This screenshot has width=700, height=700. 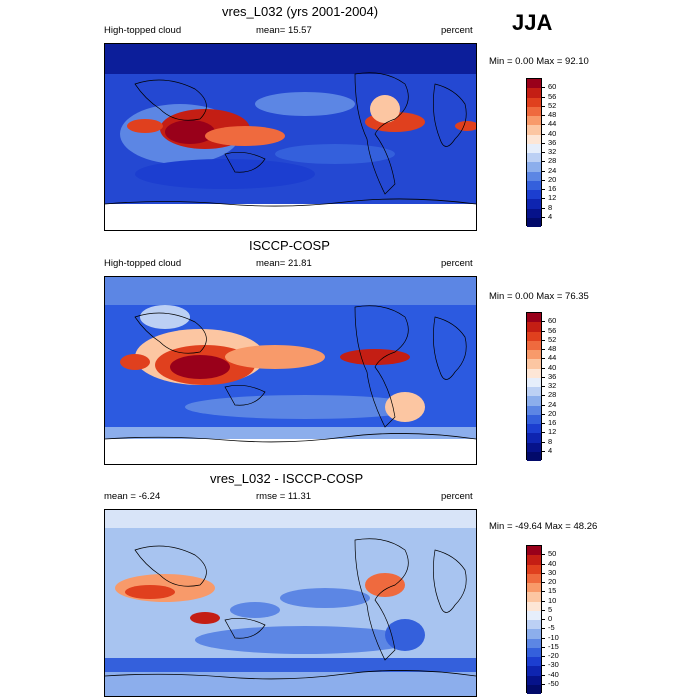 I want to click on panel-2-map, so click(x=290, y=370).